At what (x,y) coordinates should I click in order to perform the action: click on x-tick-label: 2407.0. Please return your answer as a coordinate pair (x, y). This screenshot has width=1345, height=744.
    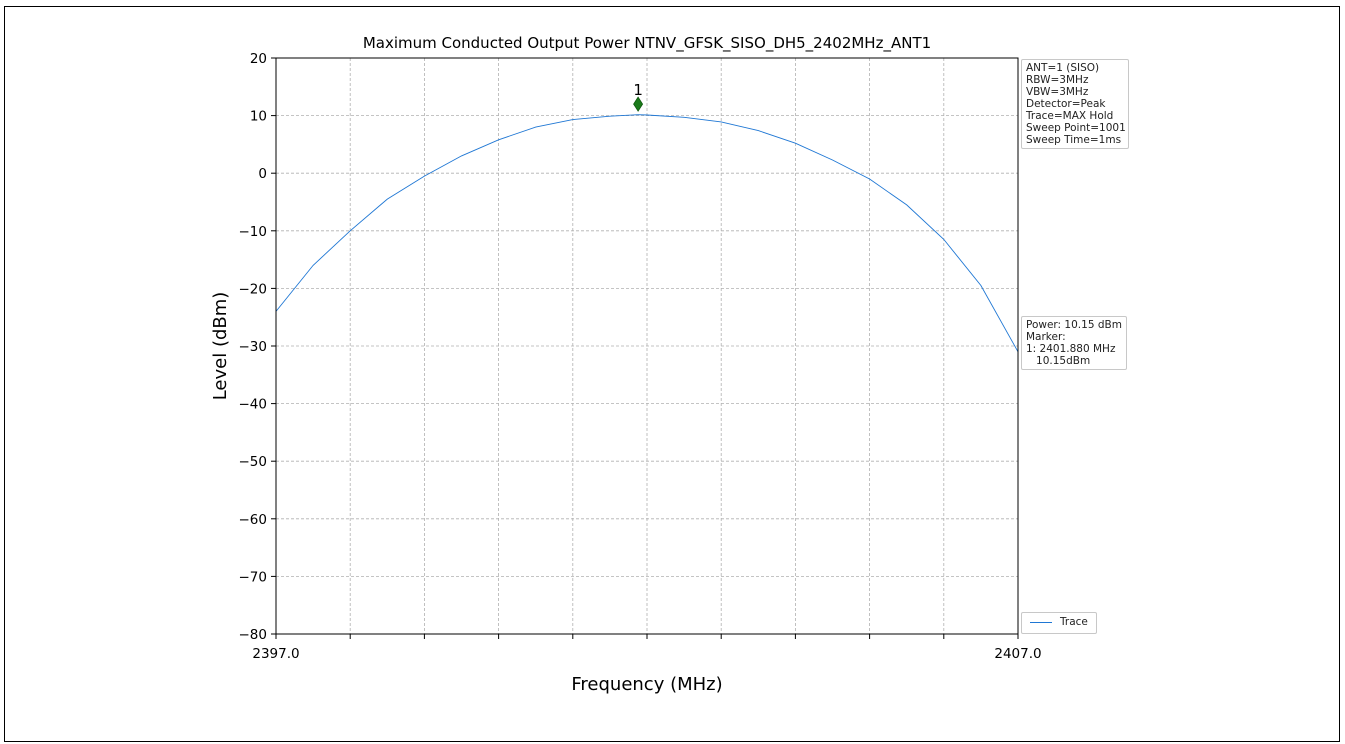
    Looking at the image, I should click on (1017, 654).